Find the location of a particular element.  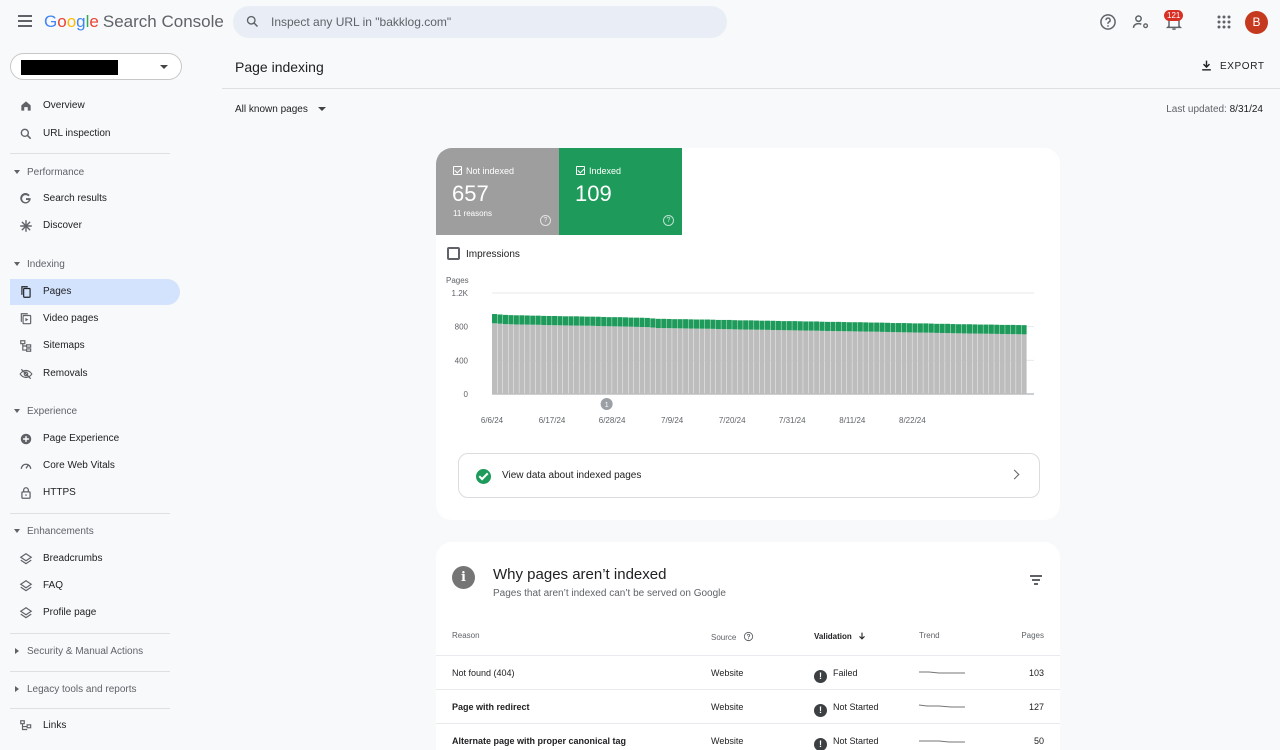

pages-filter-dropdown: All known pages is located at coordinates (280, 109).